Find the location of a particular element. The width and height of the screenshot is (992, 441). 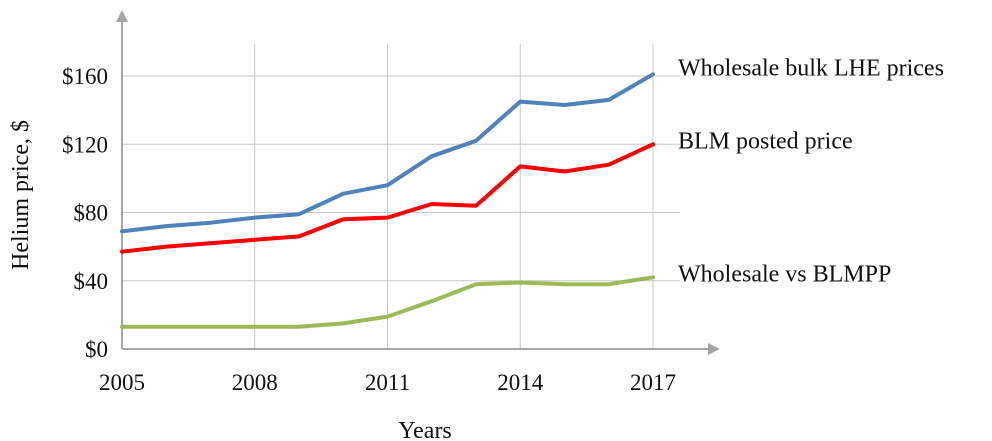

x-axis-arrow-icon is located at coordinates (714, 349).